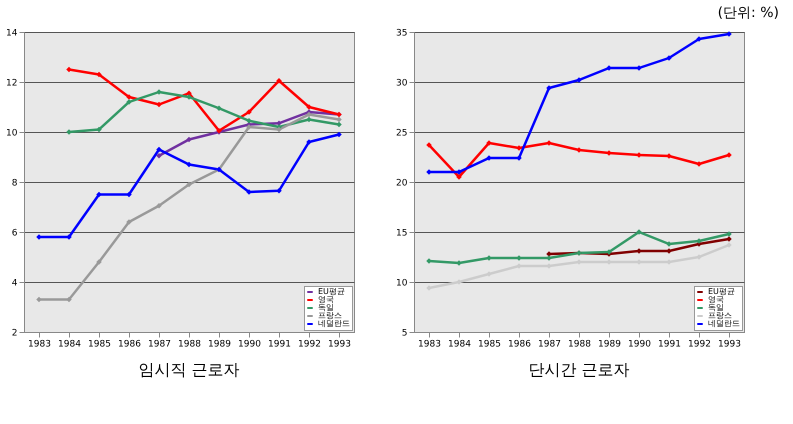 Image resolution: width=793 pixels, height=424 pixels. I want to click on y-tick-label: 2, so click(15, 333).